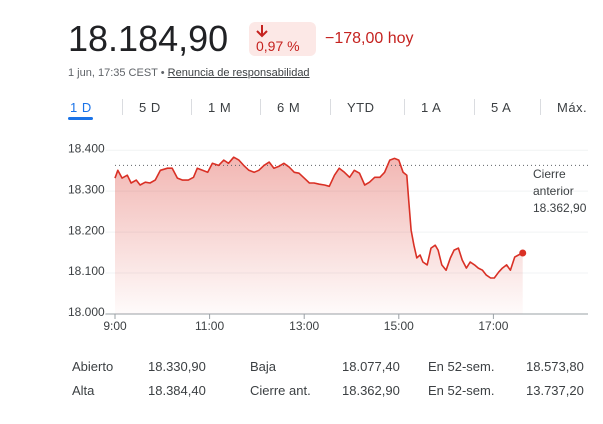  I want to click on change-badge: 0,97 %, so click(282, 39).